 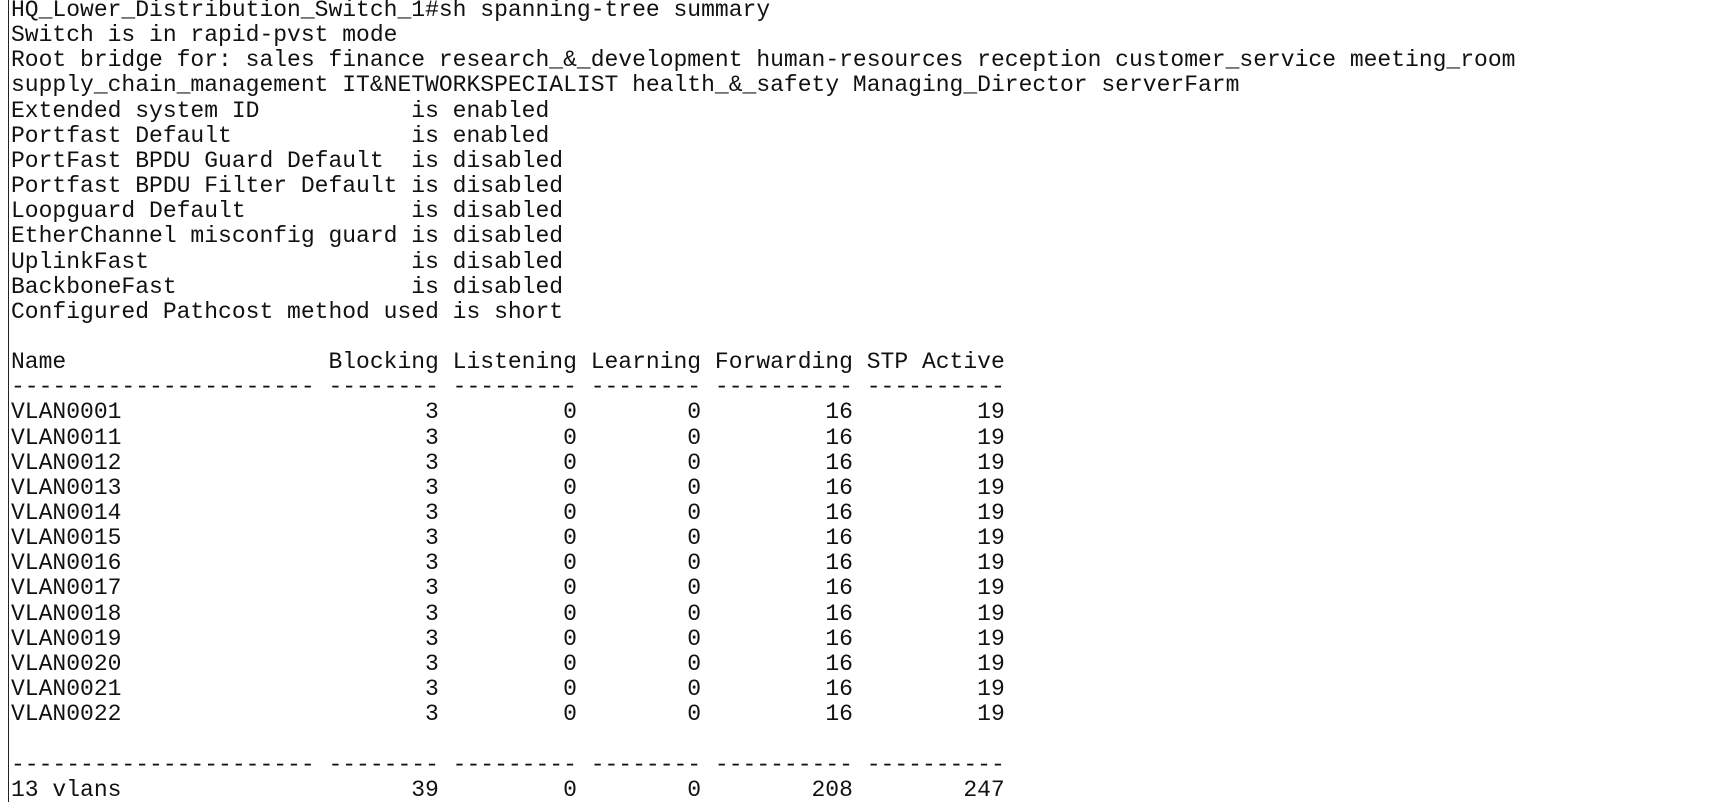 I want to click on cell-value: Listening, so click(x=514, y=362).